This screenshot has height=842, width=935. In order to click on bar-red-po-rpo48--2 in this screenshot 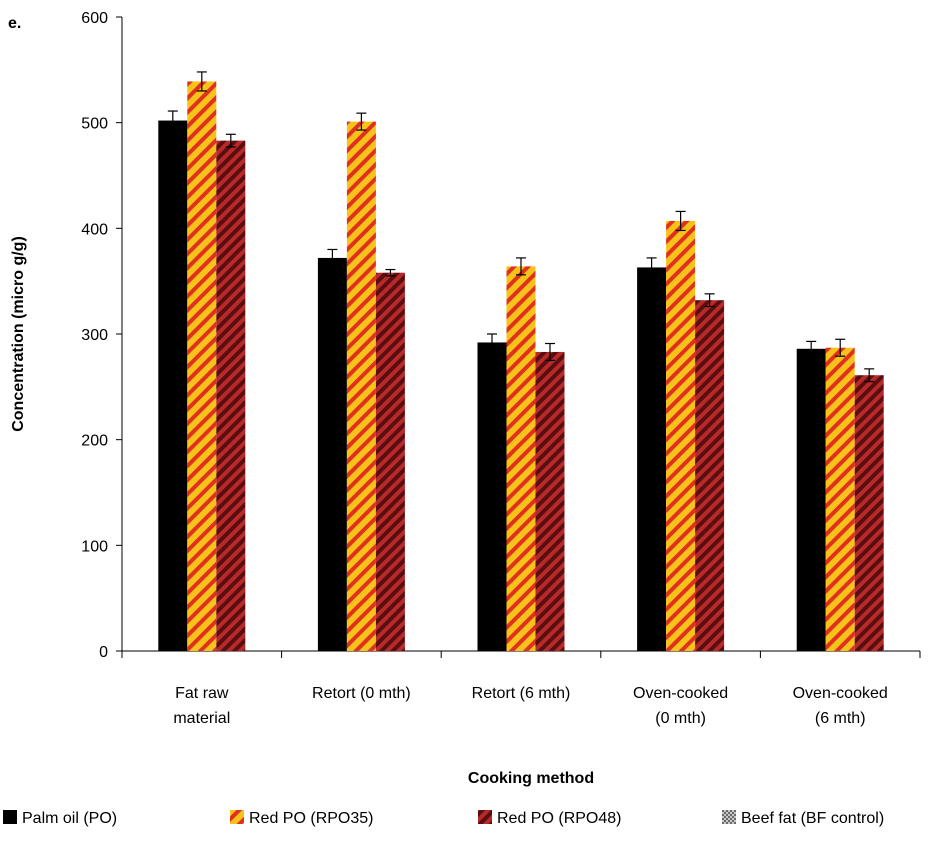, I will do `click(550, 501)`.